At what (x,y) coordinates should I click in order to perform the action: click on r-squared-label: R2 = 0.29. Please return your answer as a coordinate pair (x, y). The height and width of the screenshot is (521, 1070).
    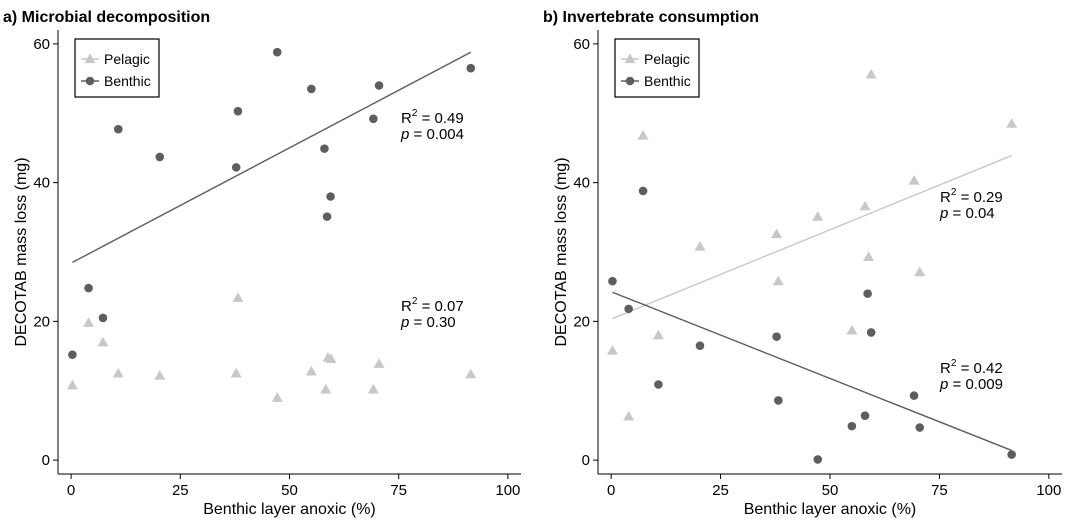
    Looking at the image, I should click on (971, 196).